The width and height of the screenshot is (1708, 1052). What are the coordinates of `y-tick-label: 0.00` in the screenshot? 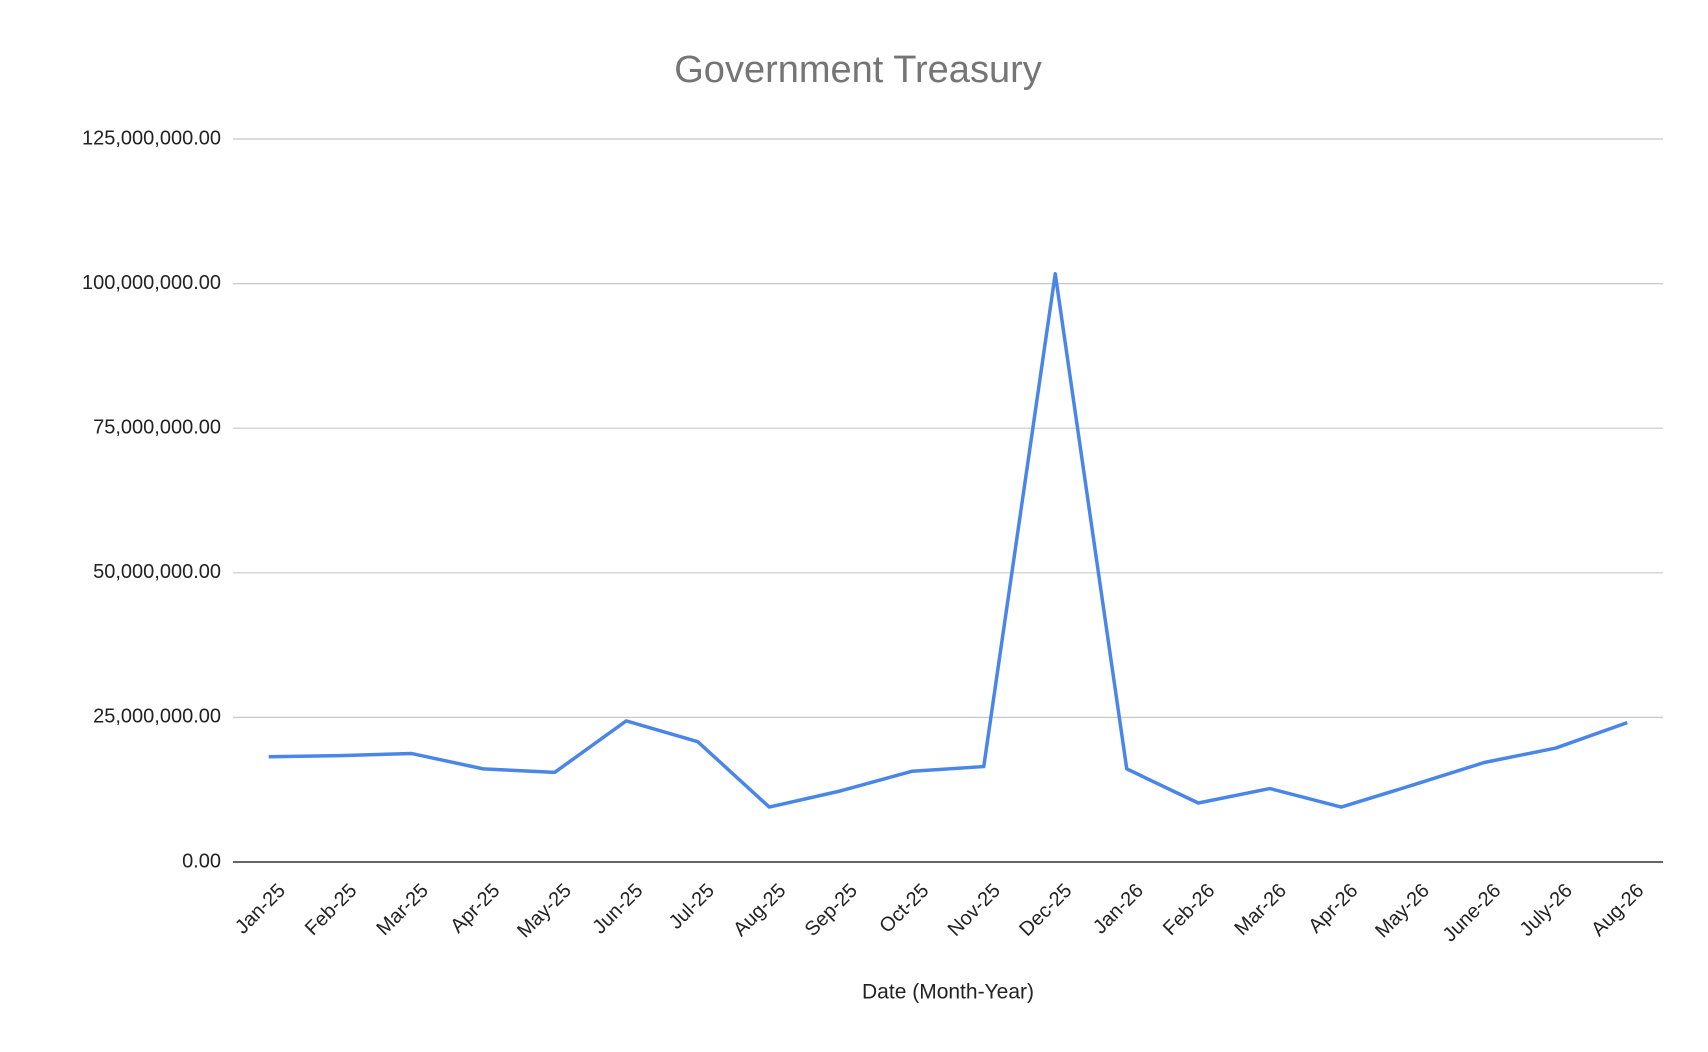 It's located at (201, 861).